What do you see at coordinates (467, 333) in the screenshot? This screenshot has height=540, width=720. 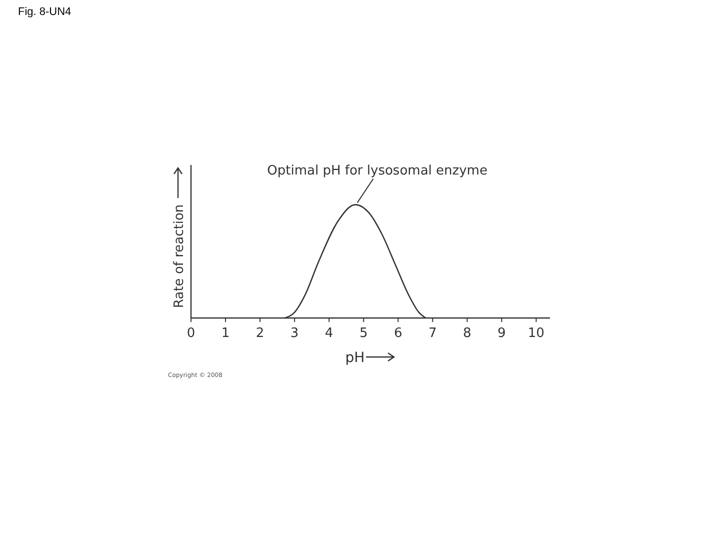 I see `x-tick-label: 8` at bounding box center [467, 333].